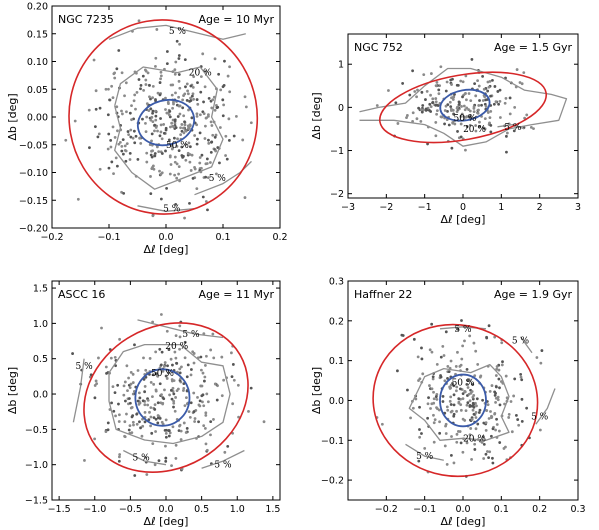  What do you see at coordinates (463, 384) in the screenshot?
I see `inner-contour-label: 50 %` at bounding box center [463, 384].